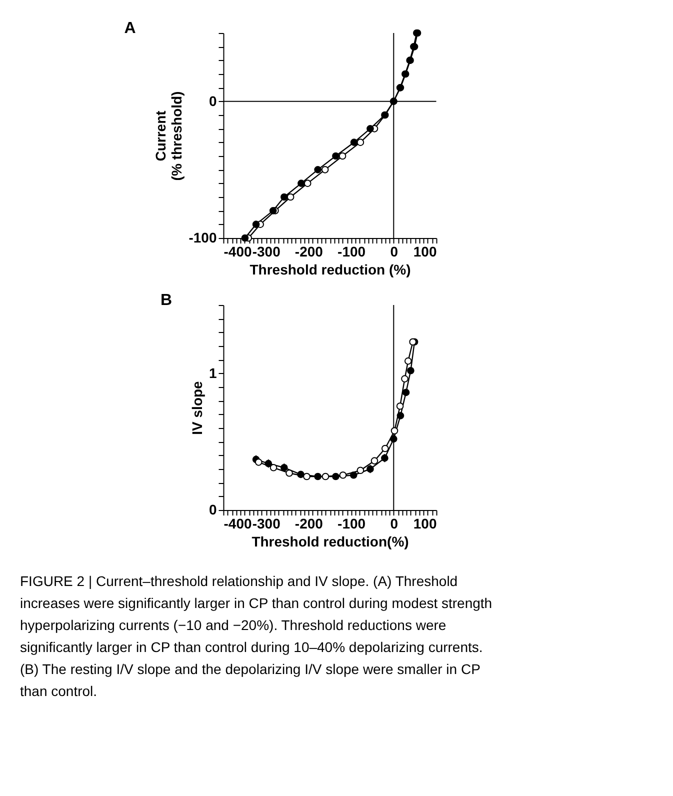 This screenshot has width=673, height=796. I want to click on x-axis-title: Threshold reduction (%), so click(330, 270).